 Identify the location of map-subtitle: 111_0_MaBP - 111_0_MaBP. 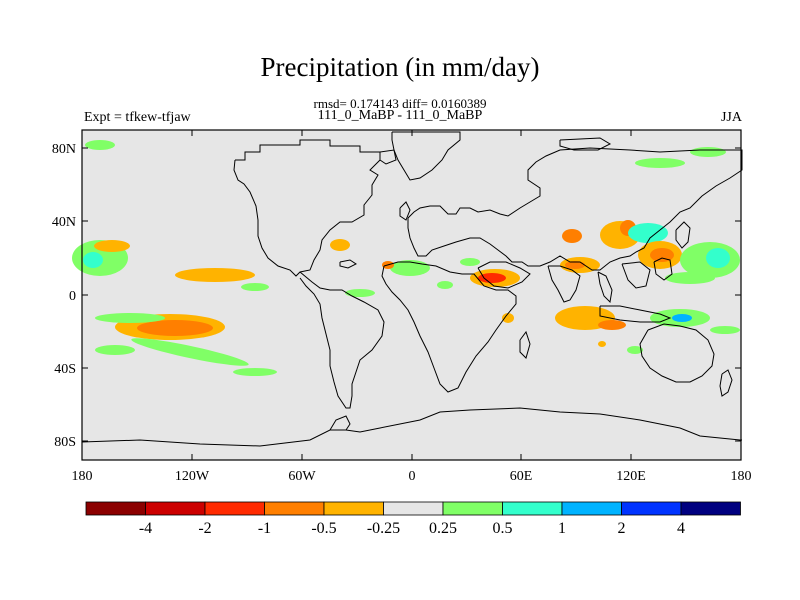
(400, 115).